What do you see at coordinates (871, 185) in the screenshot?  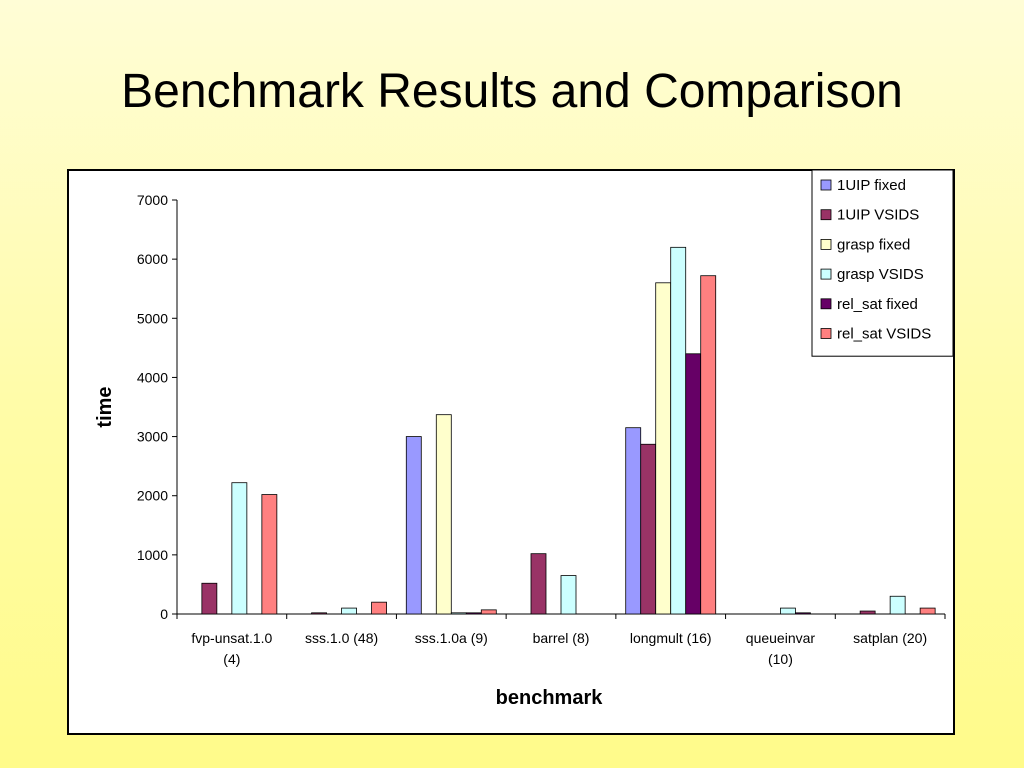 I see `legend-label: 1UIP fixed` at bounding box center [871, 185].